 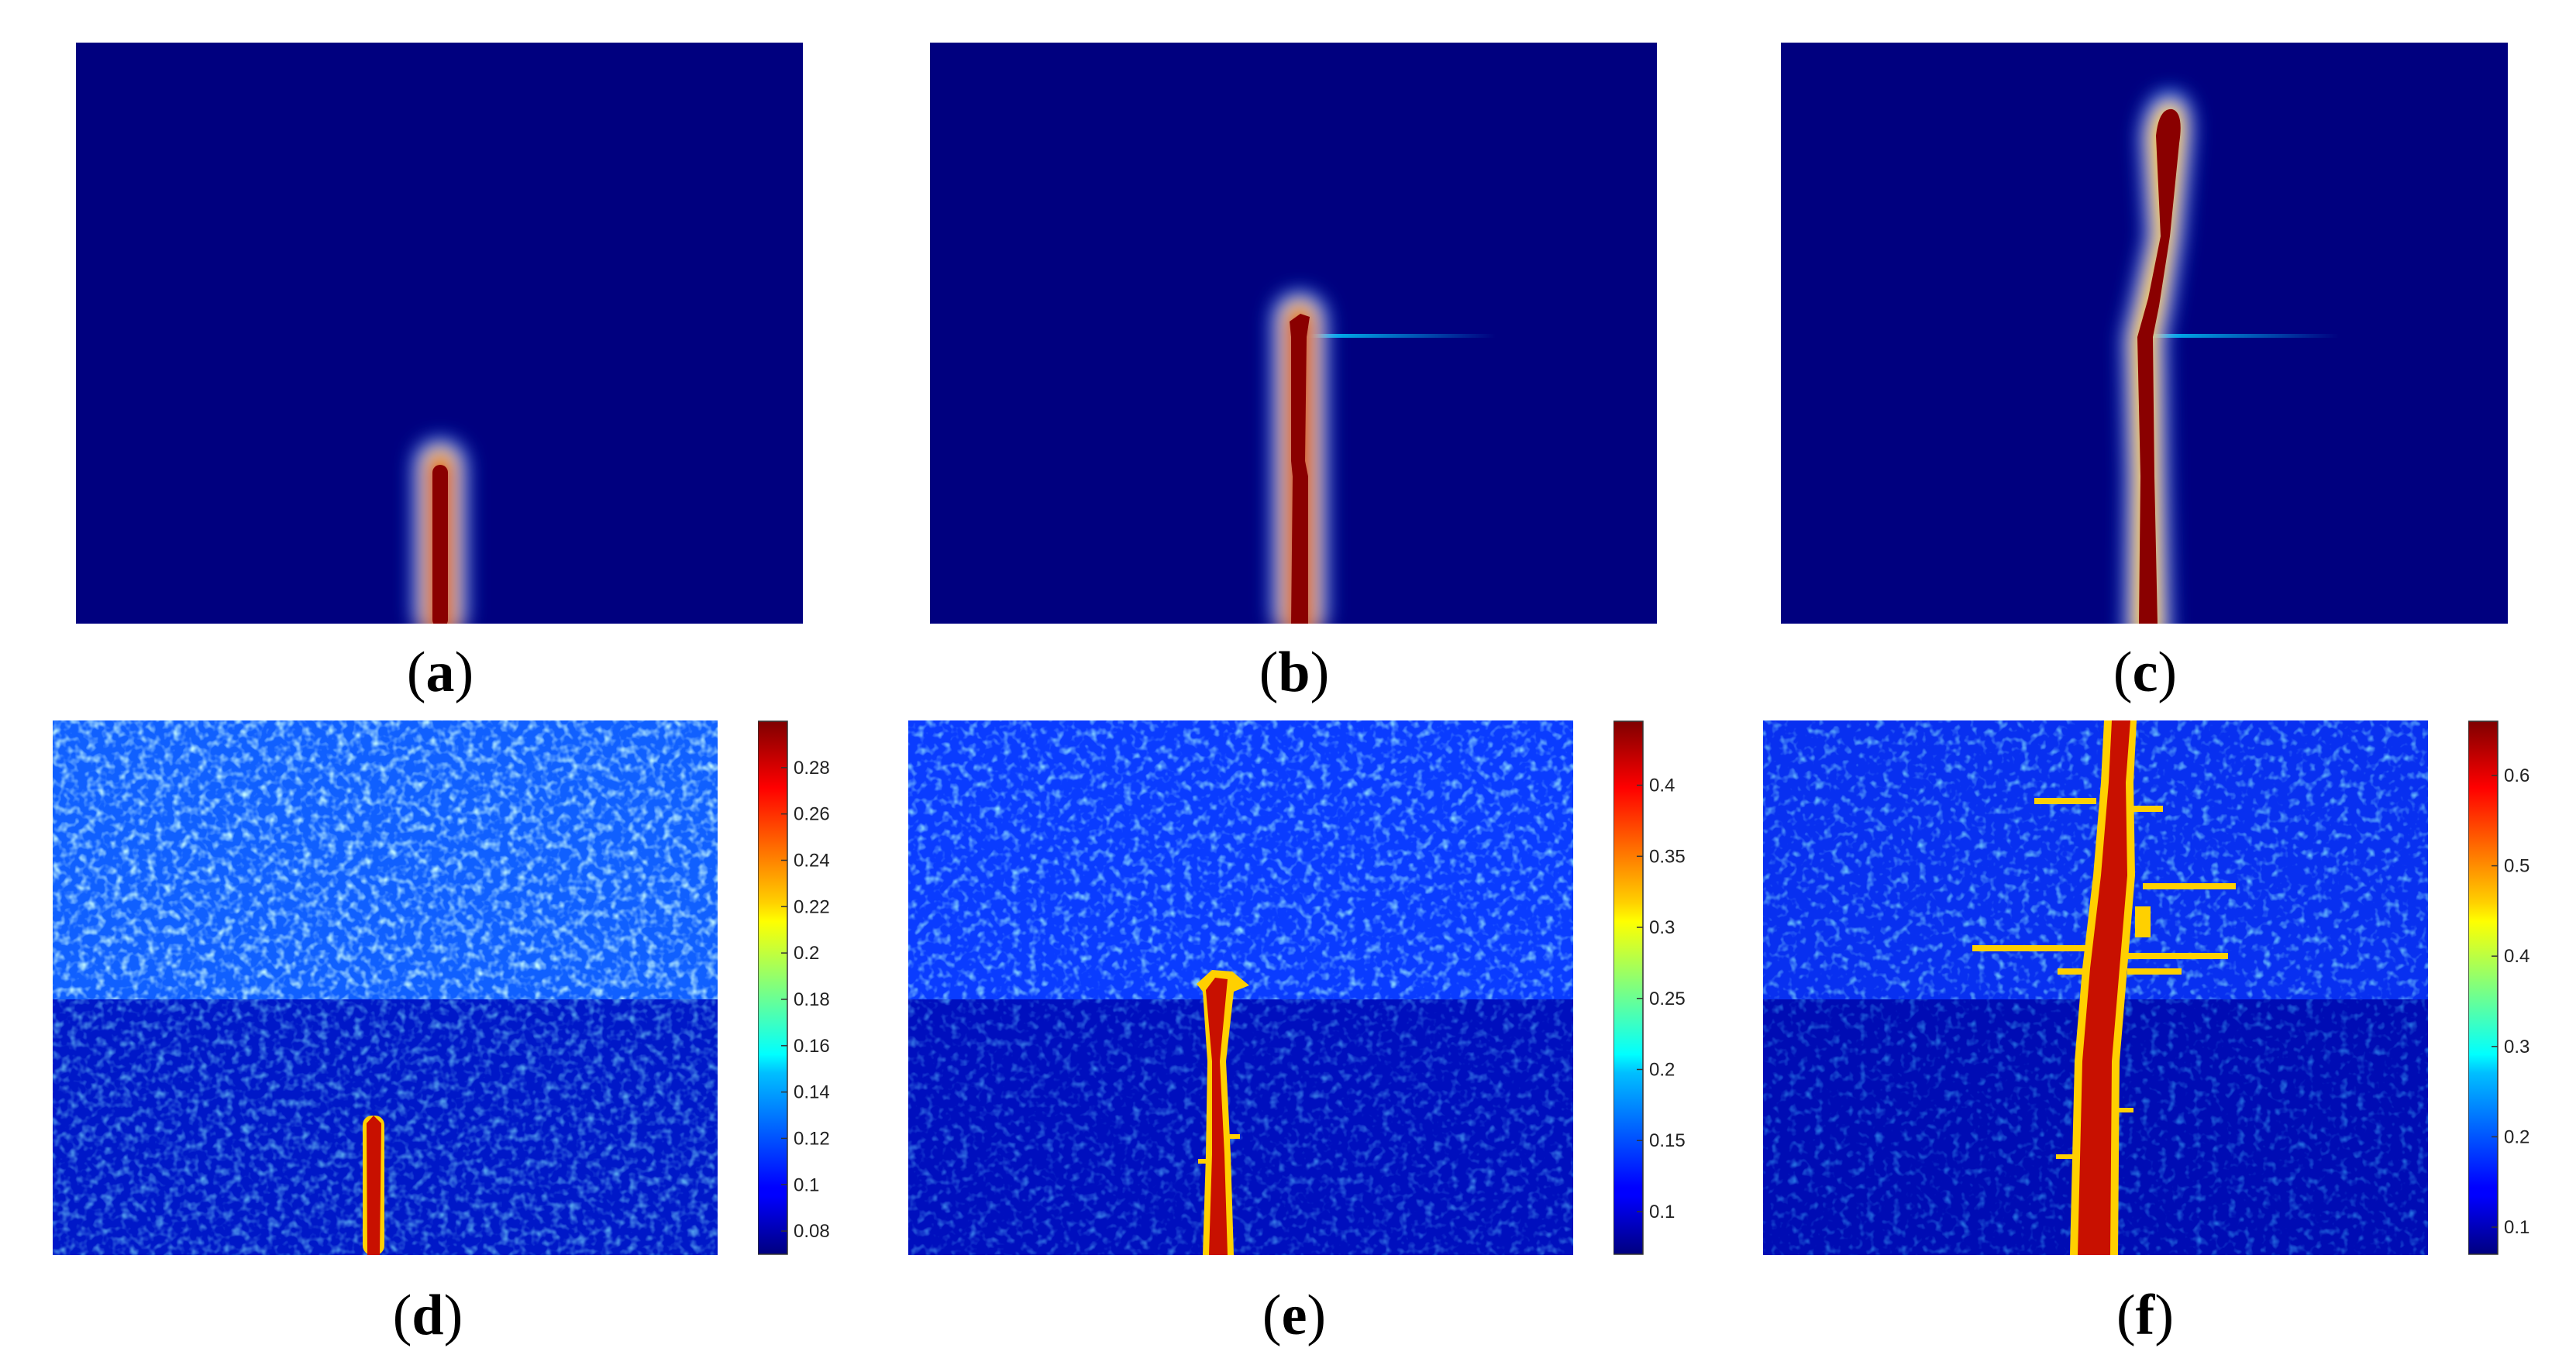 I want to click on colorbar-e: 0.1 0.15 0.2 0.25 0.3 0.35 0.4, so click(x=1649, y=988).